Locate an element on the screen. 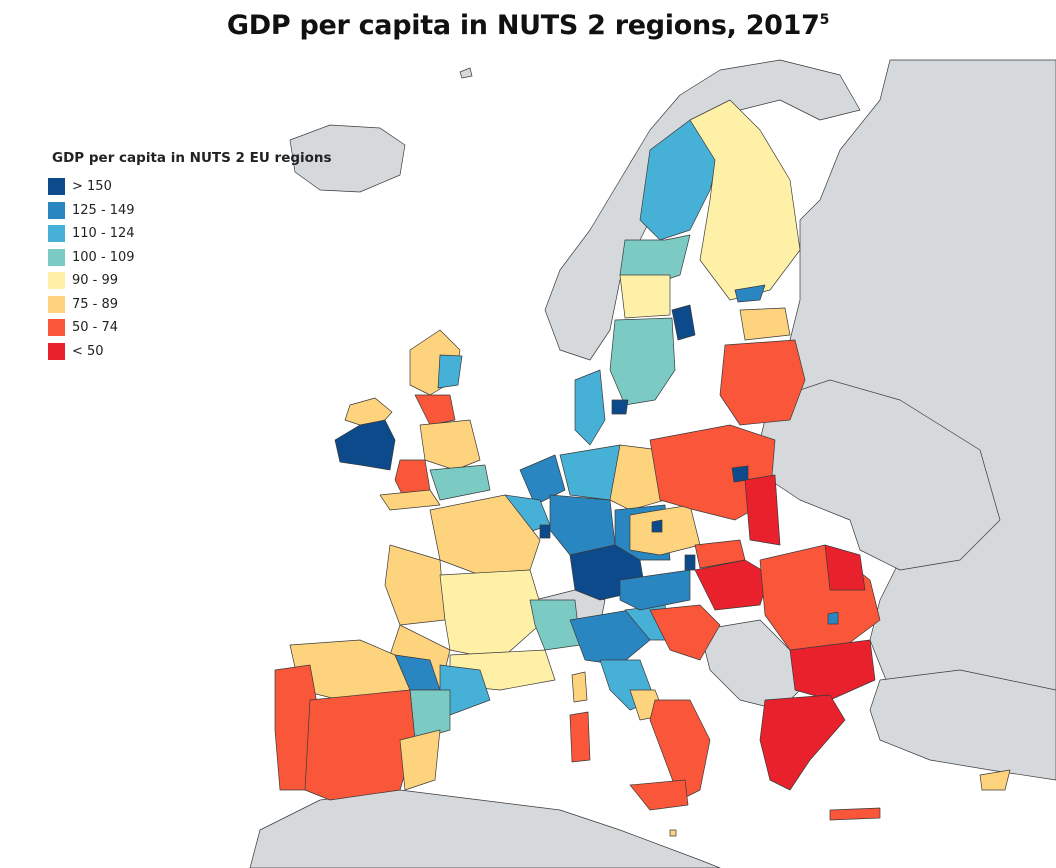  legend-label: < 50 is located at coordinates (88, 351).